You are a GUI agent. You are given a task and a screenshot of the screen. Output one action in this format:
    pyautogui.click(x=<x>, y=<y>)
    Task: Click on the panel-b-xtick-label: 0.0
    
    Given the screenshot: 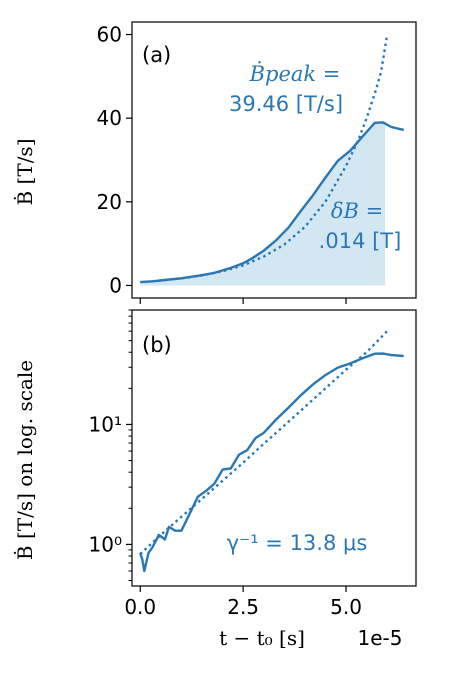 What is the action you would take?
    pyautogui.click(x=140, y=607)
    